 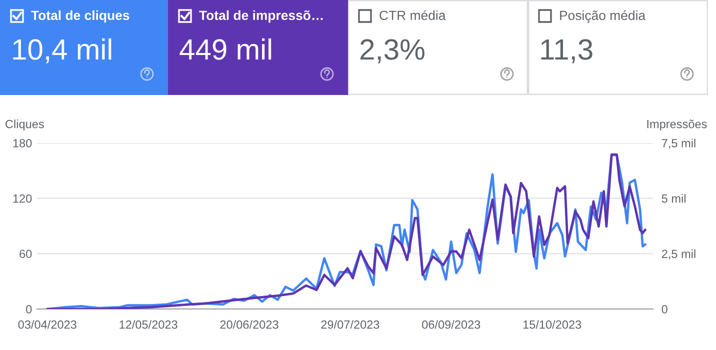 What do you see at coordinates (80, 16) in the screenshot?
I see `text: Total de cliques` at bounding box center [80, 16].